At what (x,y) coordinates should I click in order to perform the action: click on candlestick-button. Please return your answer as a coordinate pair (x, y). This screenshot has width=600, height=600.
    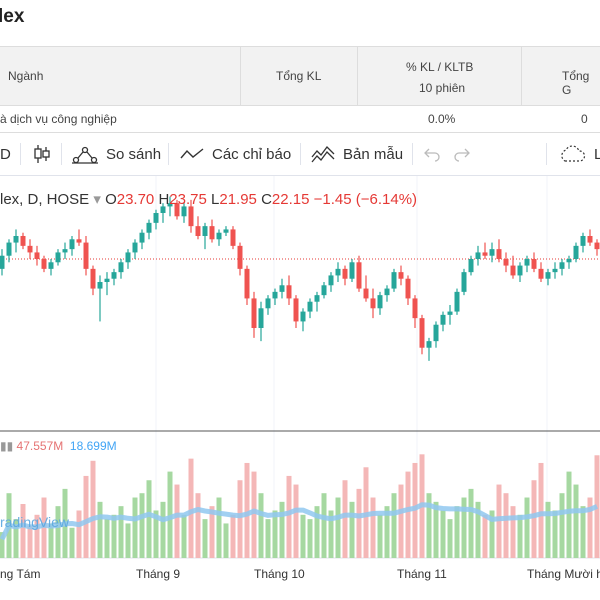
    Looking at the image, I should click on (46, 154).